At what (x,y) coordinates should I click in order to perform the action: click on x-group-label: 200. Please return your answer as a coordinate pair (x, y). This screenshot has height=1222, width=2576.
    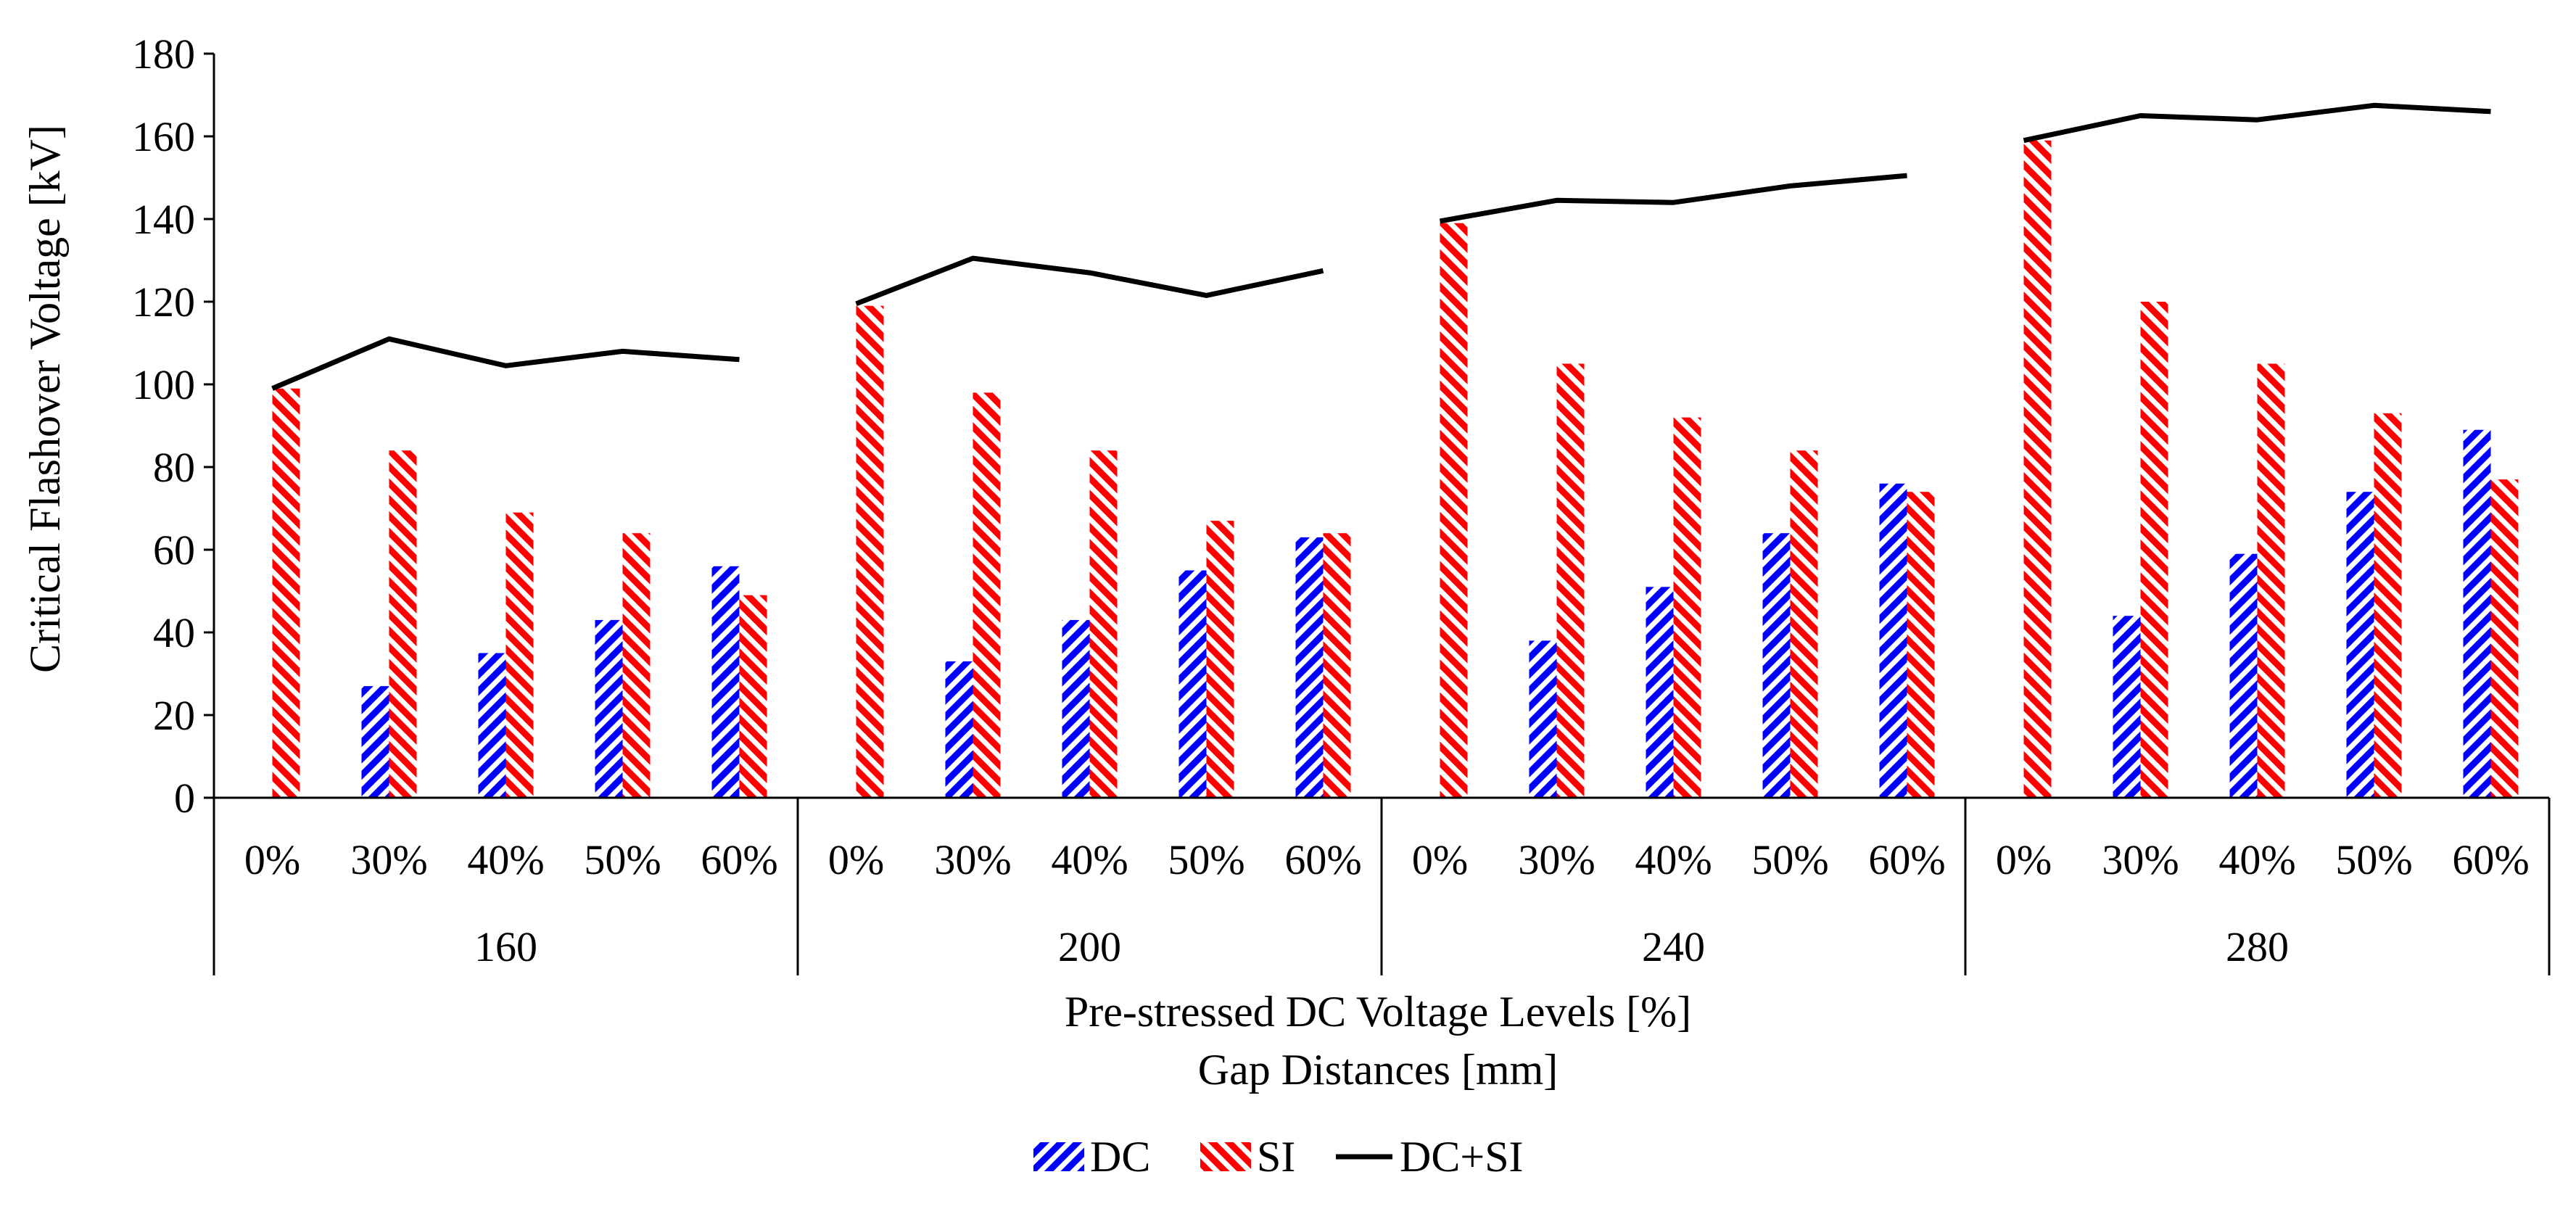
    Looking at the image, I should click on (1089, 946).